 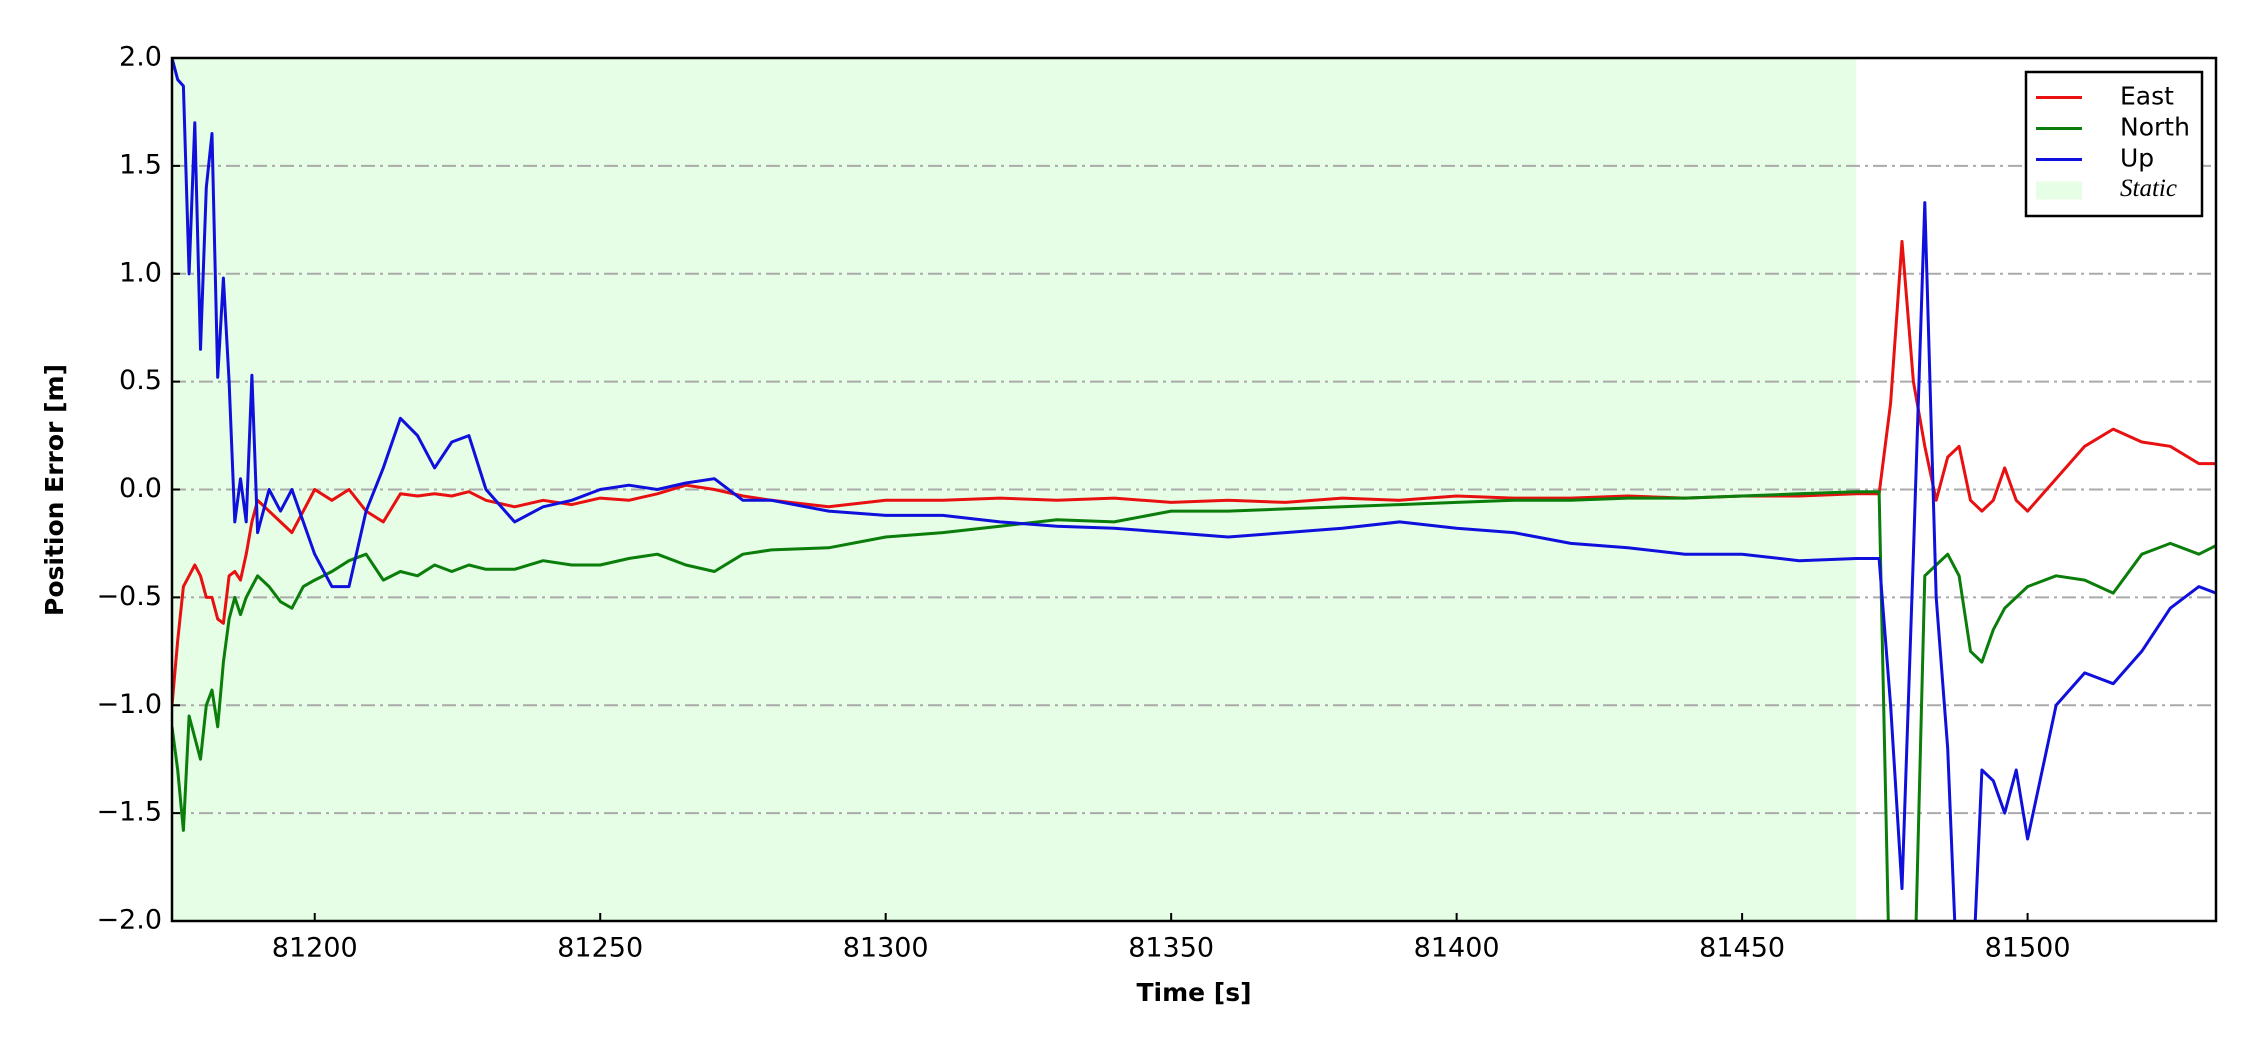 I want to click on x-axis-title: Time [s], so click(x=1193, y=992).